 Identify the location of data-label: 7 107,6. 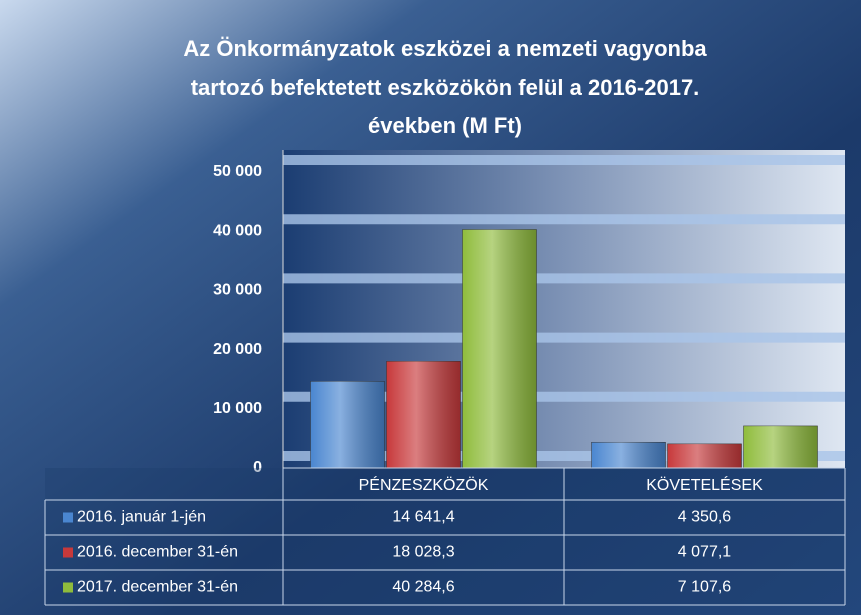
(704, 587).